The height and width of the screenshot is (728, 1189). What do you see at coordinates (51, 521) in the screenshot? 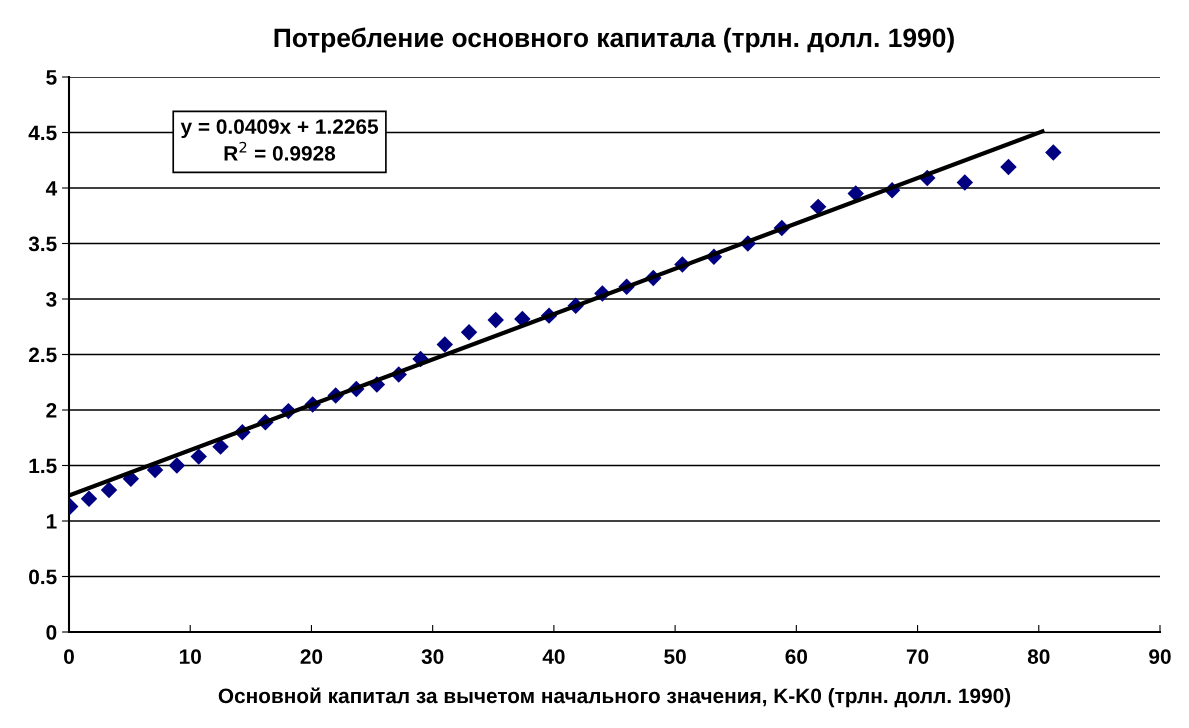
I see `y-tick-label: 1` at bounding box center [51, 521].